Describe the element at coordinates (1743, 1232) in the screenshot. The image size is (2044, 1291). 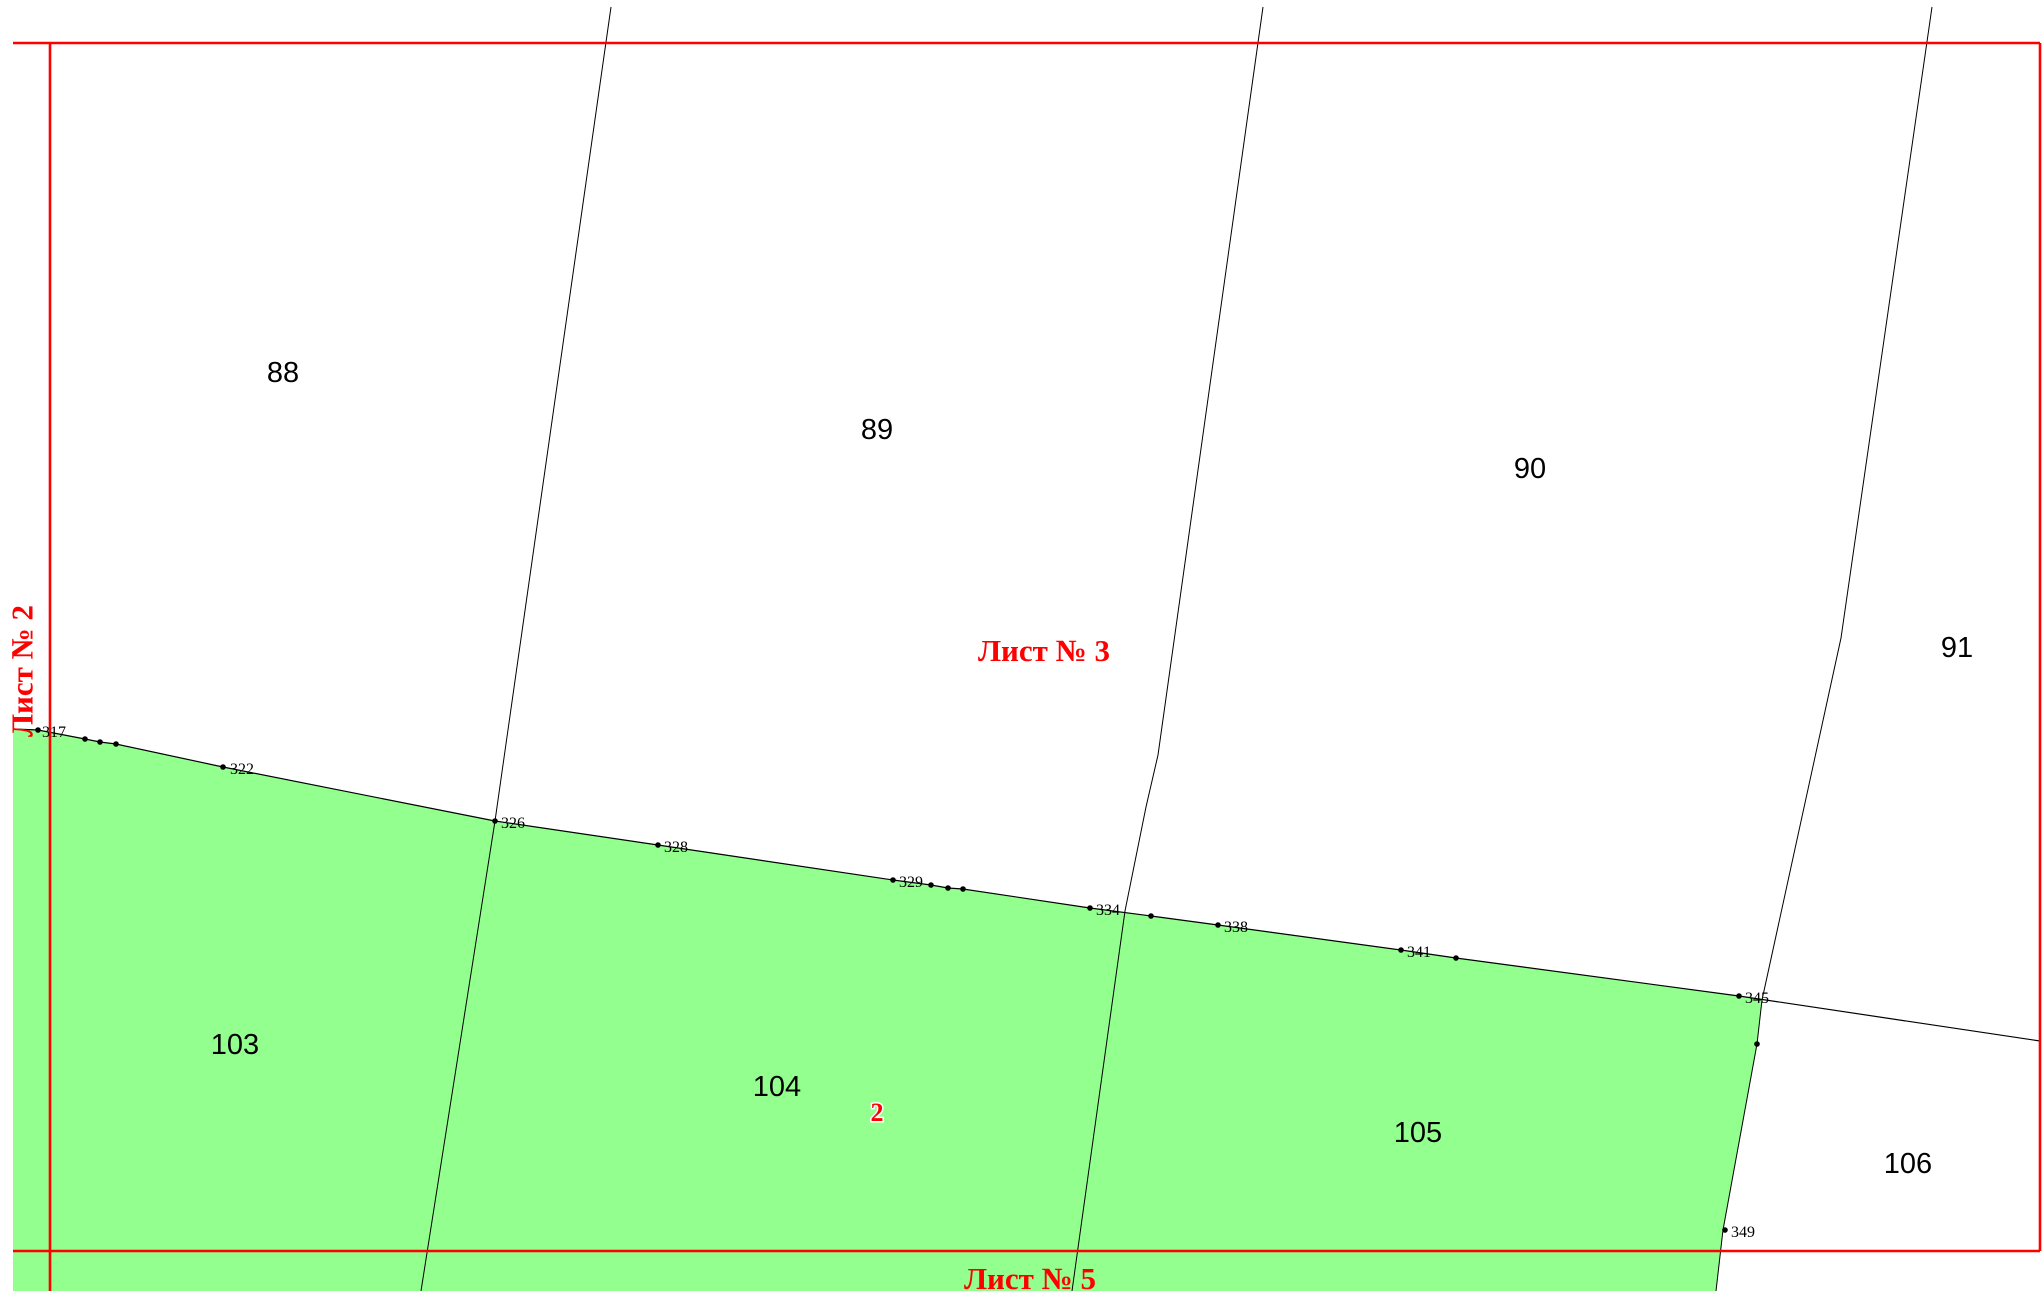
I see `vertex-label-349: 349` at that location.